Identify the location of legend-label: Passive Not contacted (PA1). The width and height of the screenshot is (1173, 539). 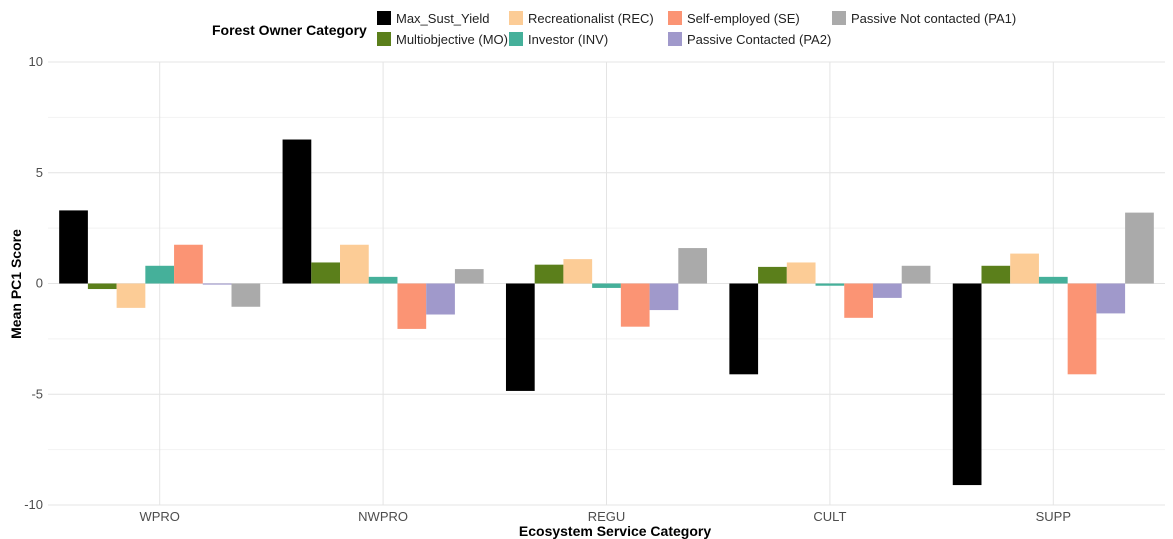
(934, 18).